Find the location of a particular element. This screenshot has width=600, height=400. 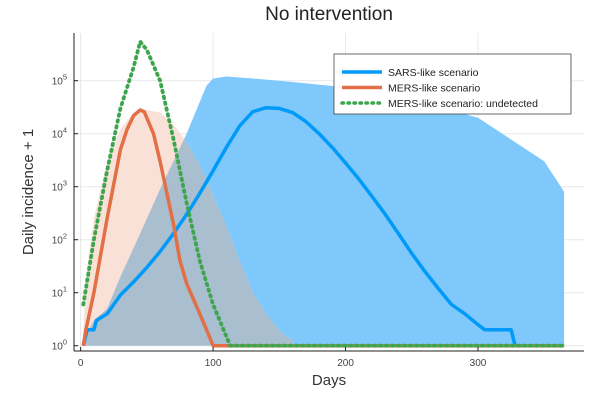

y-tick-label-1: 10¹ is located at coordinates (59, 292).